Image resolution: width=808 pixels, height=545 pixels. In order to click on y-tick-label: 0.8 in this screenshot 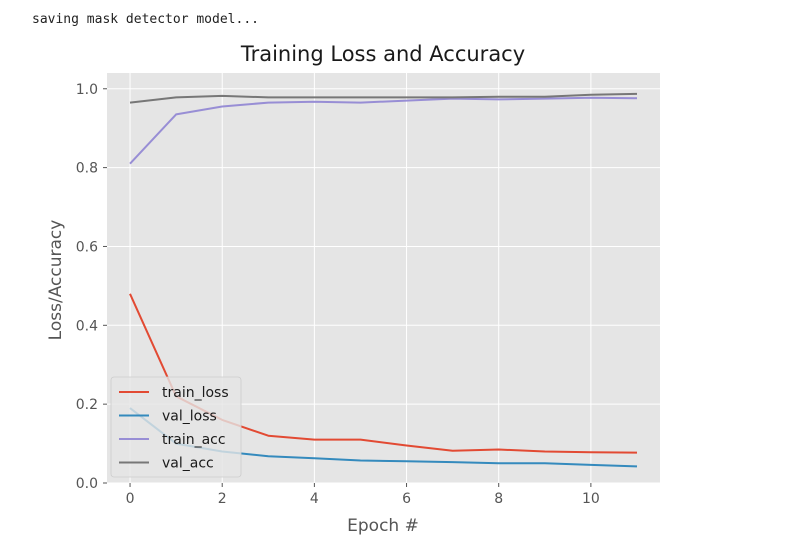, I will do `click(87, 169)`.